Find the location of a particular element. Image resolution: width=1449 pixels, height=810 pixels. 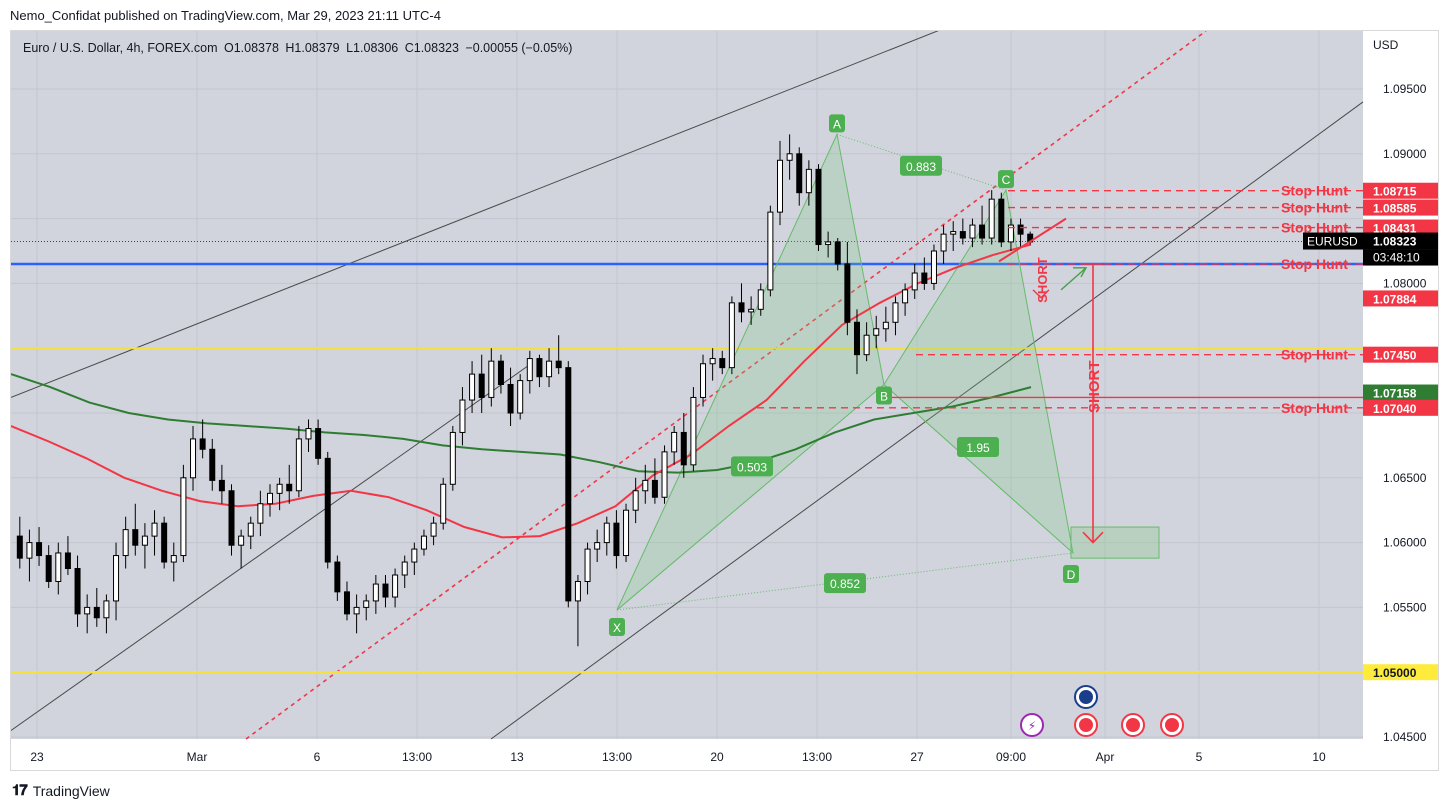

point-label: C is located at coordinates (1006, 180).